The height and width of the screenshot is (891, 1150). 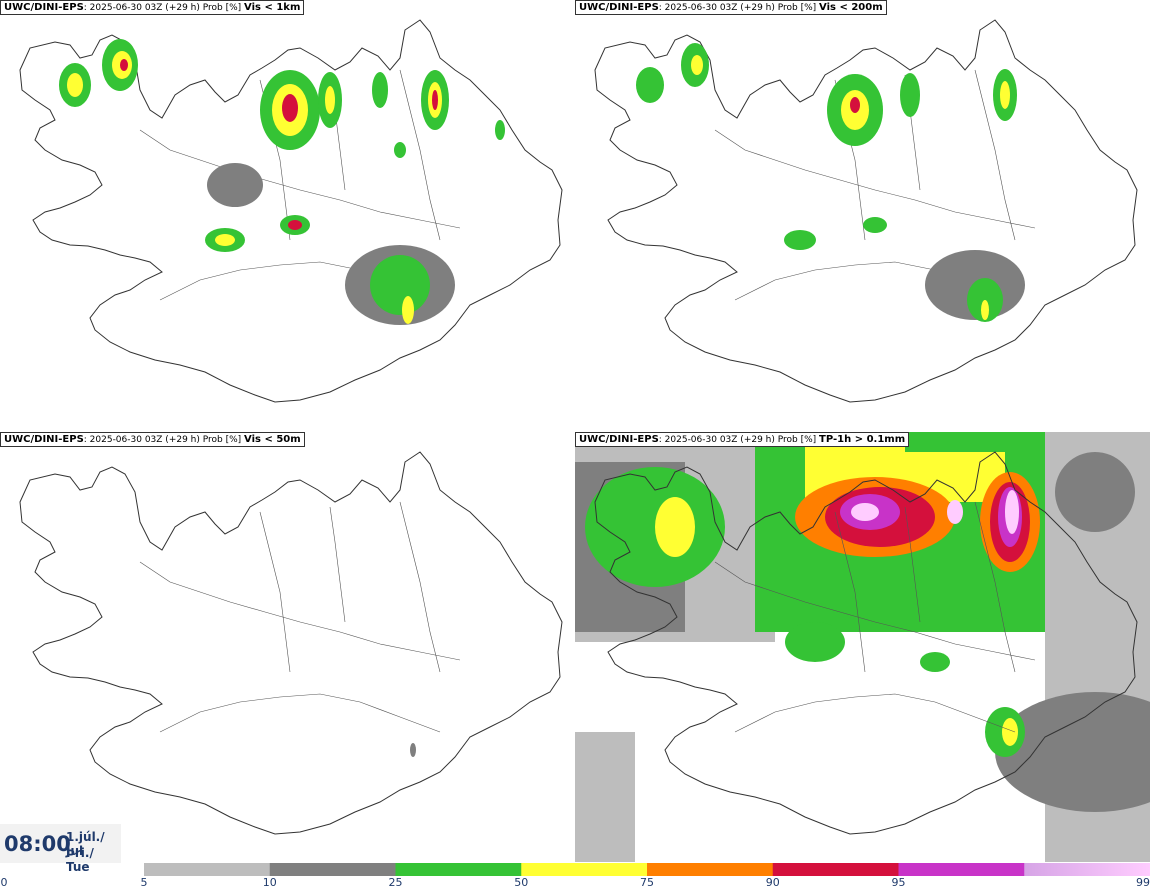 I want to click on colorbar-tick-label: 0, so click(x=4, y=882).